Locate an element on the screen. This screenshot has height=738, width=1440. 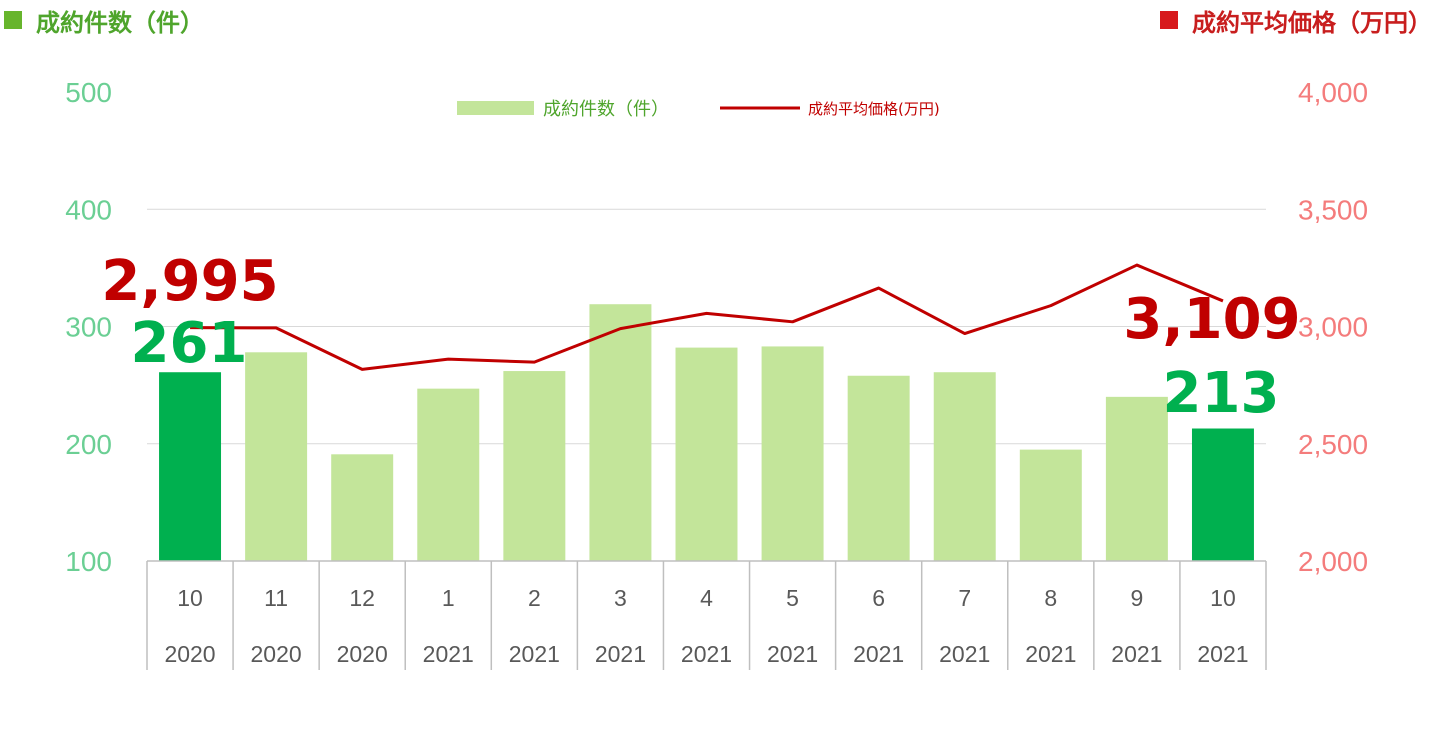
legend-line-label: 成約平均価格(万円) is located at coordinates (874, 109).